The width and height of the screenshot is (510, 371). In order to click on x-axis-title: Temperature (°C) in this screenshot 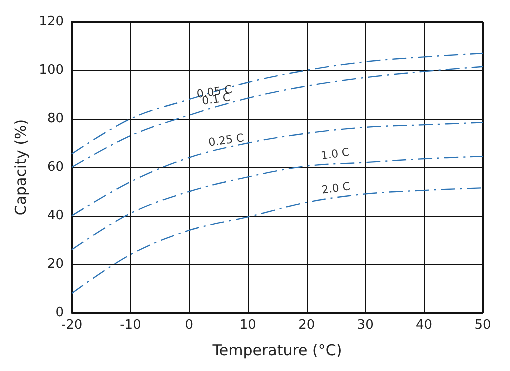, I will do `click(277, 351)`.